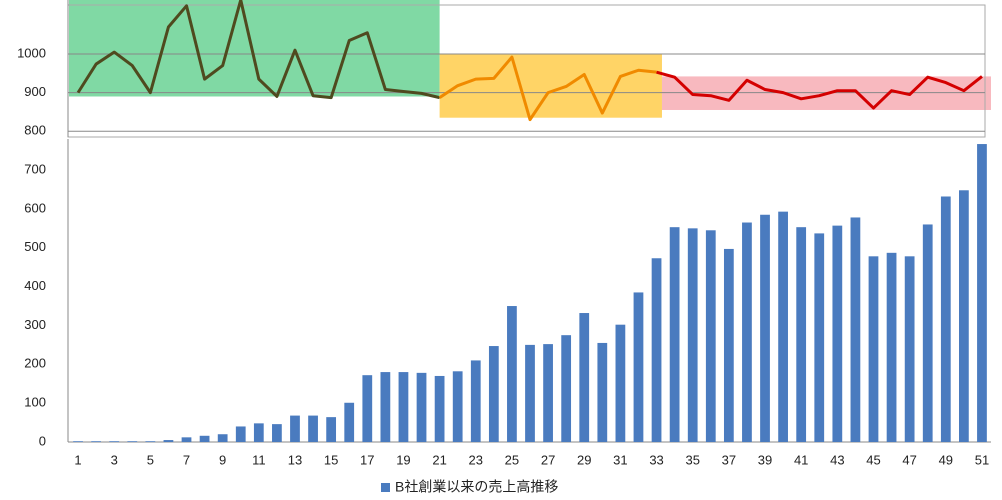 The width and height of the screenshot is (1002, 500). What do you see at coordinates (837, 459) in the screenshot?
I see `x-tick-label: 43` at bounding box center [837, 459].